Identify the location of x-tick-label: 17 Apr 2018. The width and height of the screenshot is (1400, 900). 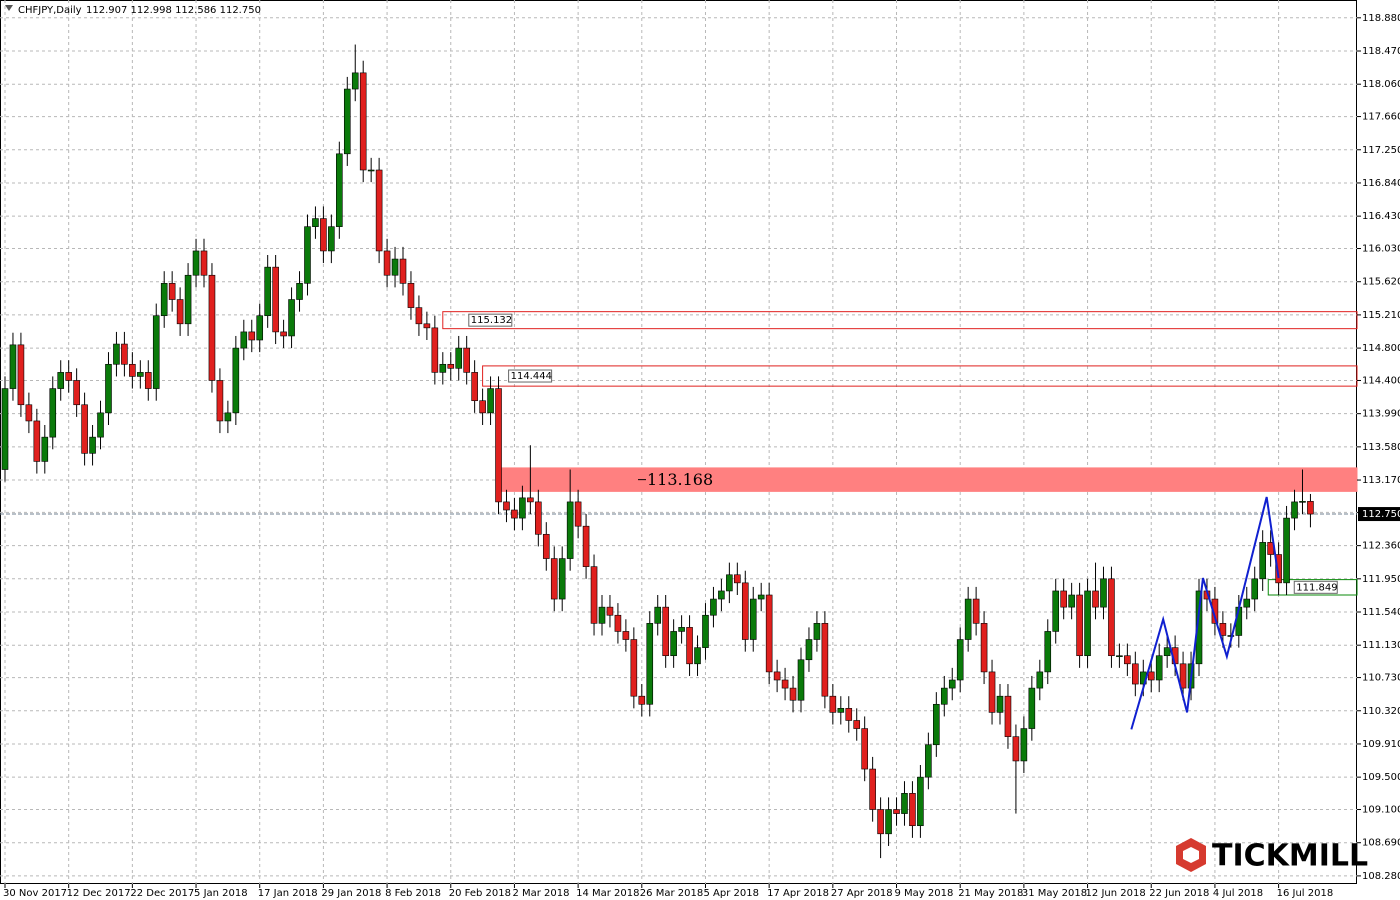
(798, 893).